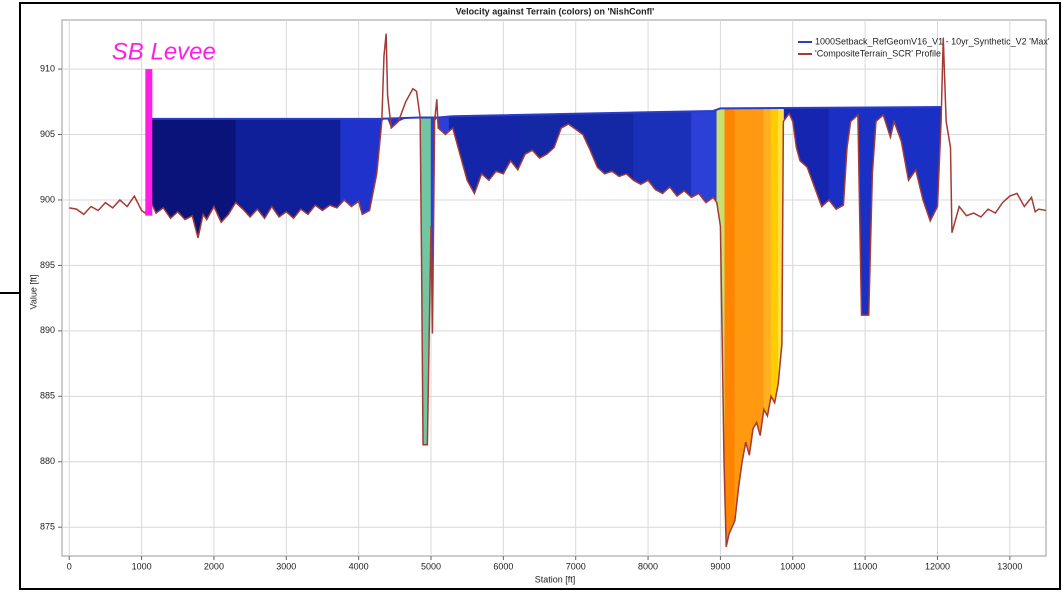  What do you see at coordinates (792, 566) in the screenshot?
I see `x-tick-label: 10000` at bounding box center [792, 566].